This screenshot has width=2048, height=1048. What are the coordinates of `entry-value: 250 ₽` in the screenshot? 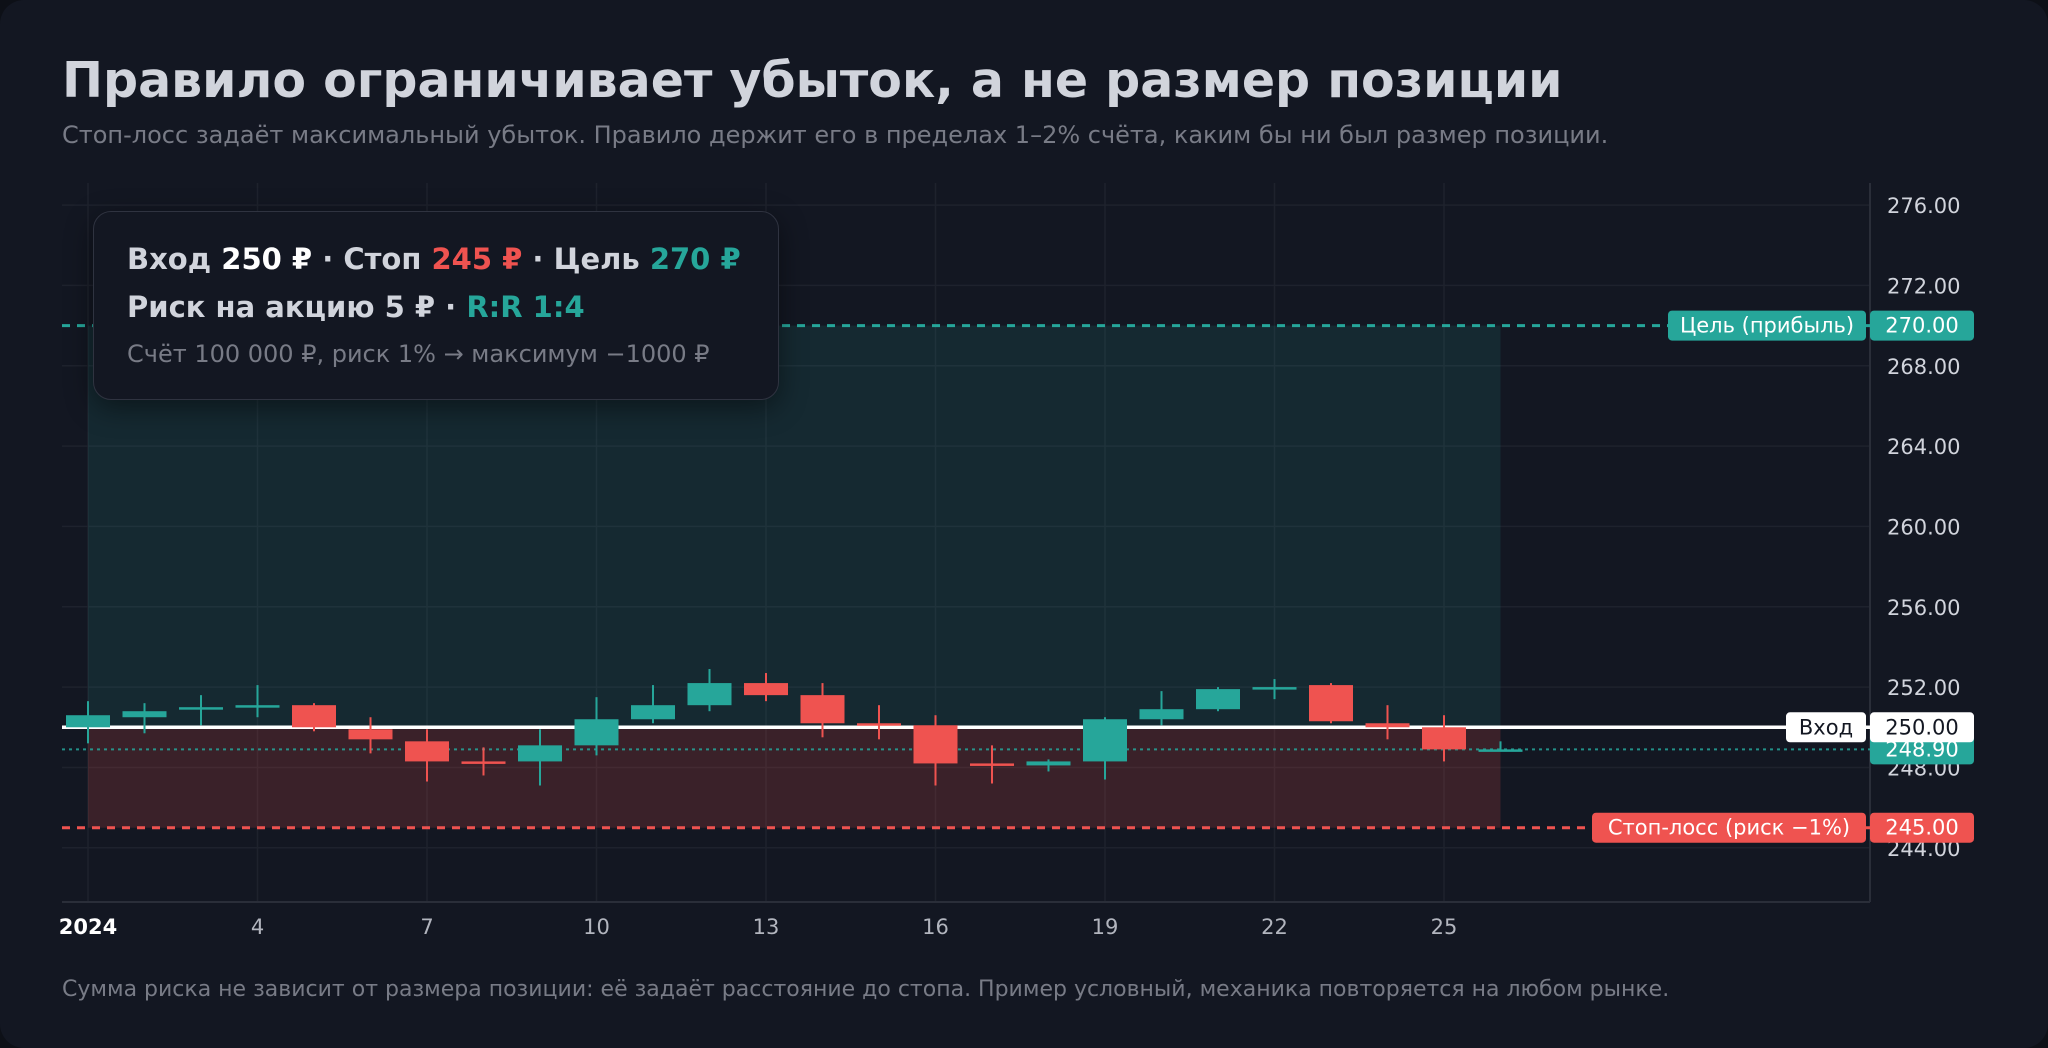 It's located at (267, 259).